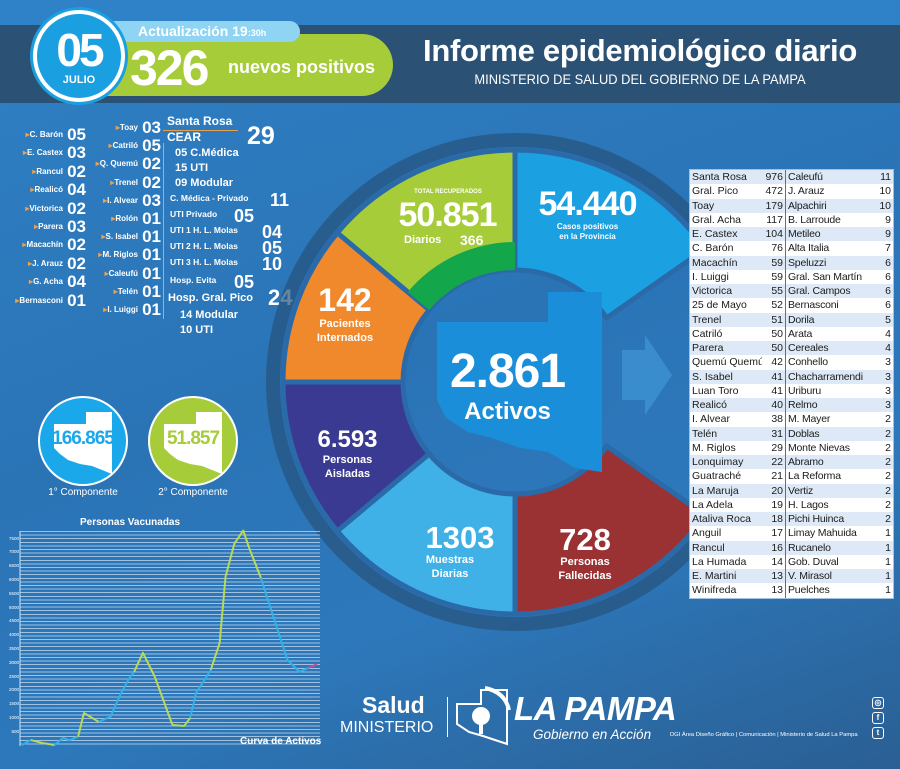 Image resolution: width=900 pixels, height=769 pixels. What do you see at coordinates (194, 214) in the screenshot?
I see `santa-rosa-item-label: UTI Privado` at bounding box center [194, 214].